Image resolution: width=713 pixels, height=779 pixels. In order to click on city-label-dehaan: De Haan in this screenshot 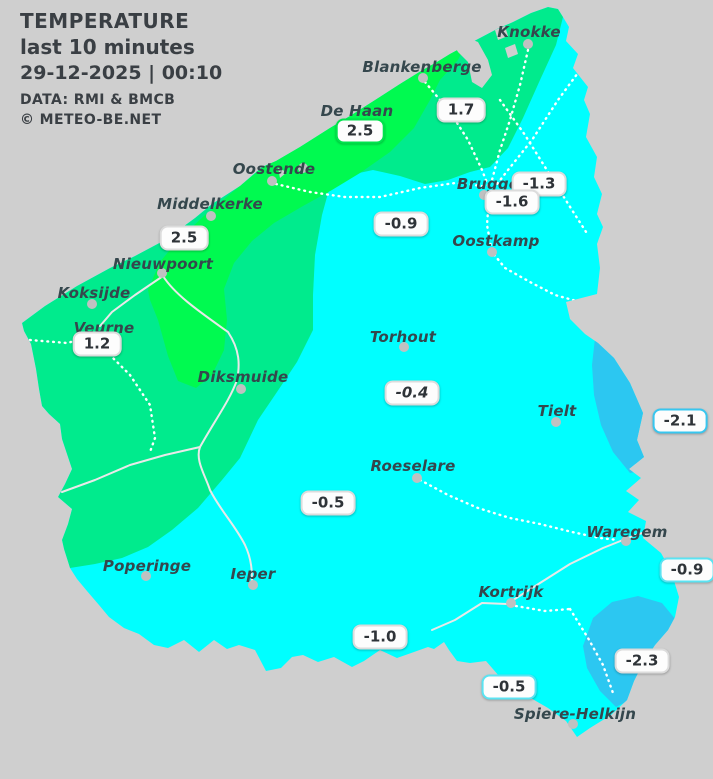, I will do `click(357, 111)`.